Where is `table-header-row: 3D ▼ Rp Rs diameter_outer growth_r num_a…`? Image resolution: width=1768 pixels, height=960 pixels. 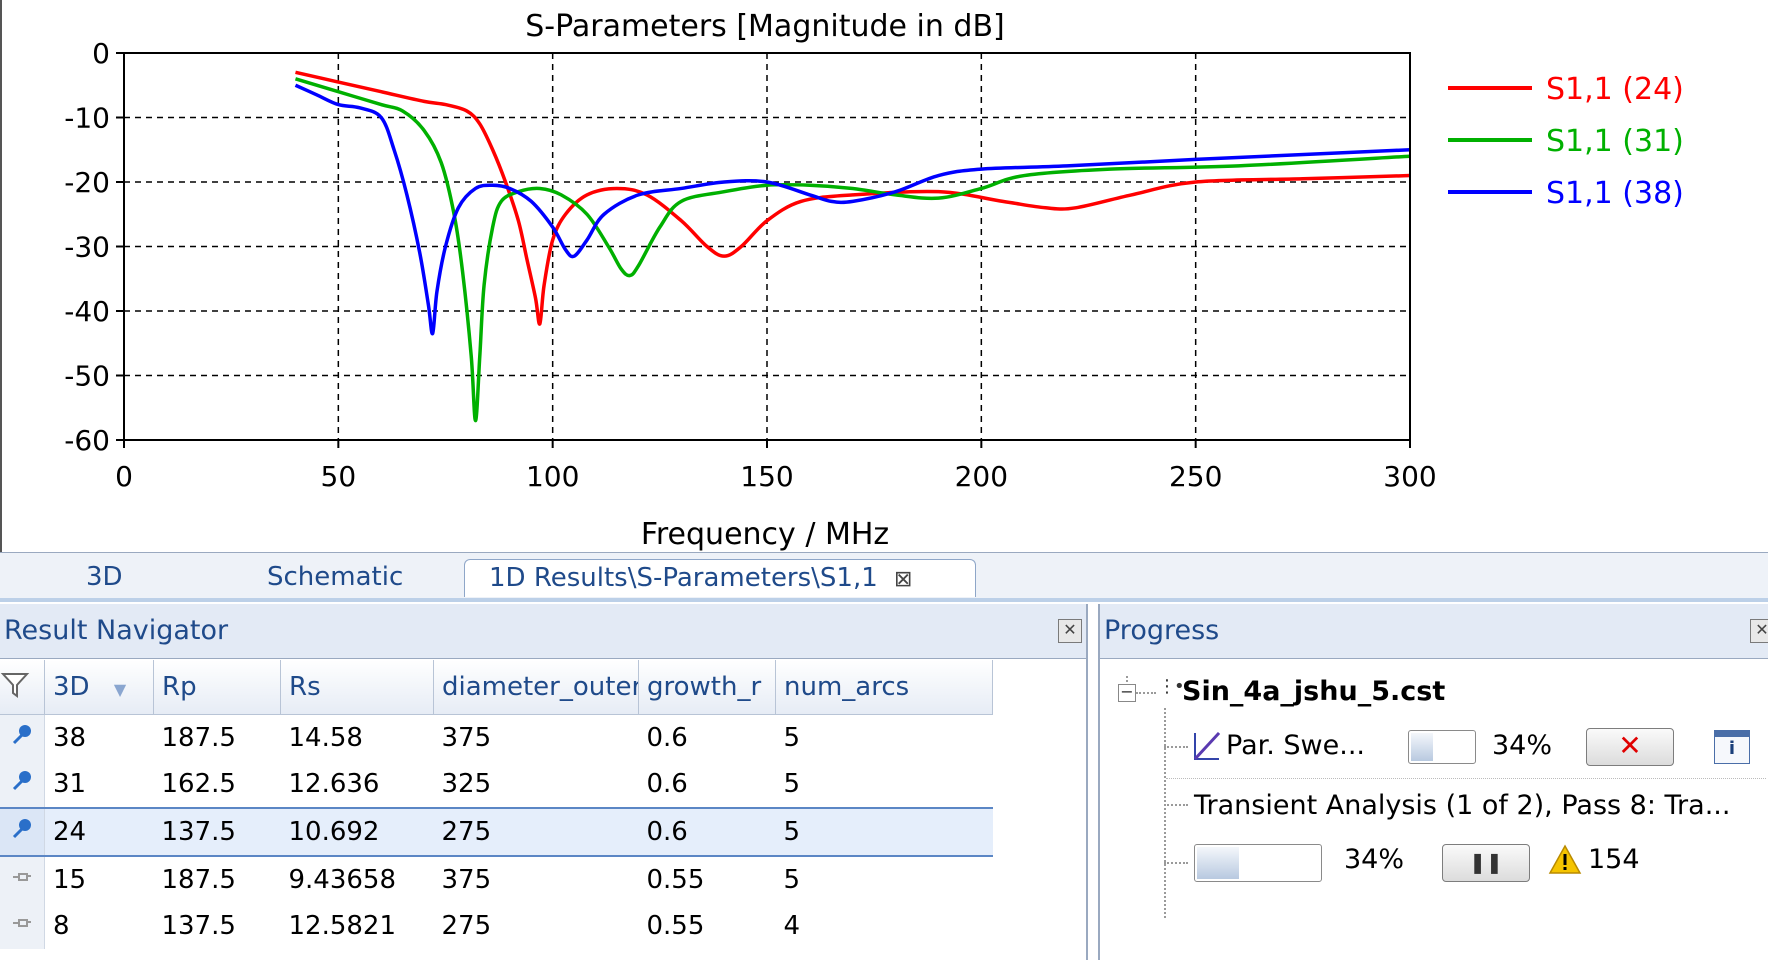 table-header-row: 3D ▼ Rp Rs diameter_outer growth_r num_a… is located at coordinates (496, 687).